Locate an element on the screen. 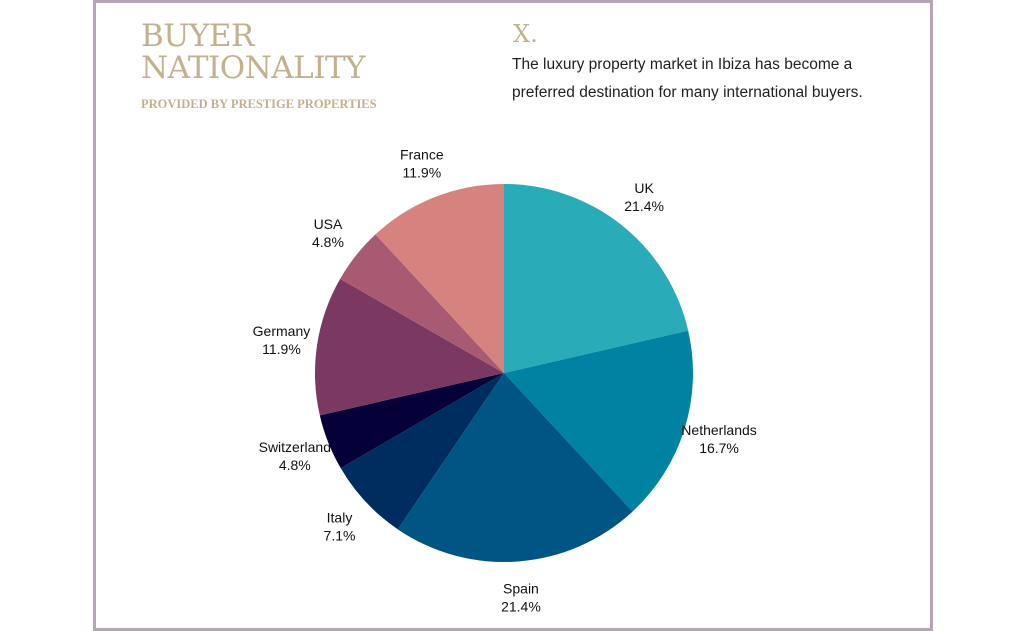  slice-label: Italy is located at coordinates (340, 518).